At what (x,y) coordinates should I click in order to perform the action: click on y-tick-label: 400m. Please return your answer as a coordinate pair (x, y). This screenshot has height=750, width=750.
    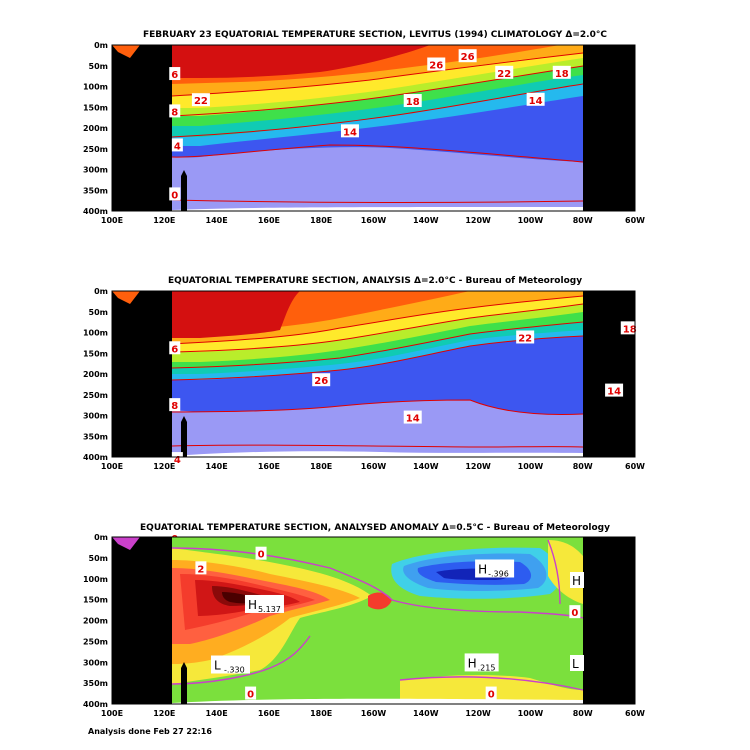
    Looking at the image, I should click on (95, 457).